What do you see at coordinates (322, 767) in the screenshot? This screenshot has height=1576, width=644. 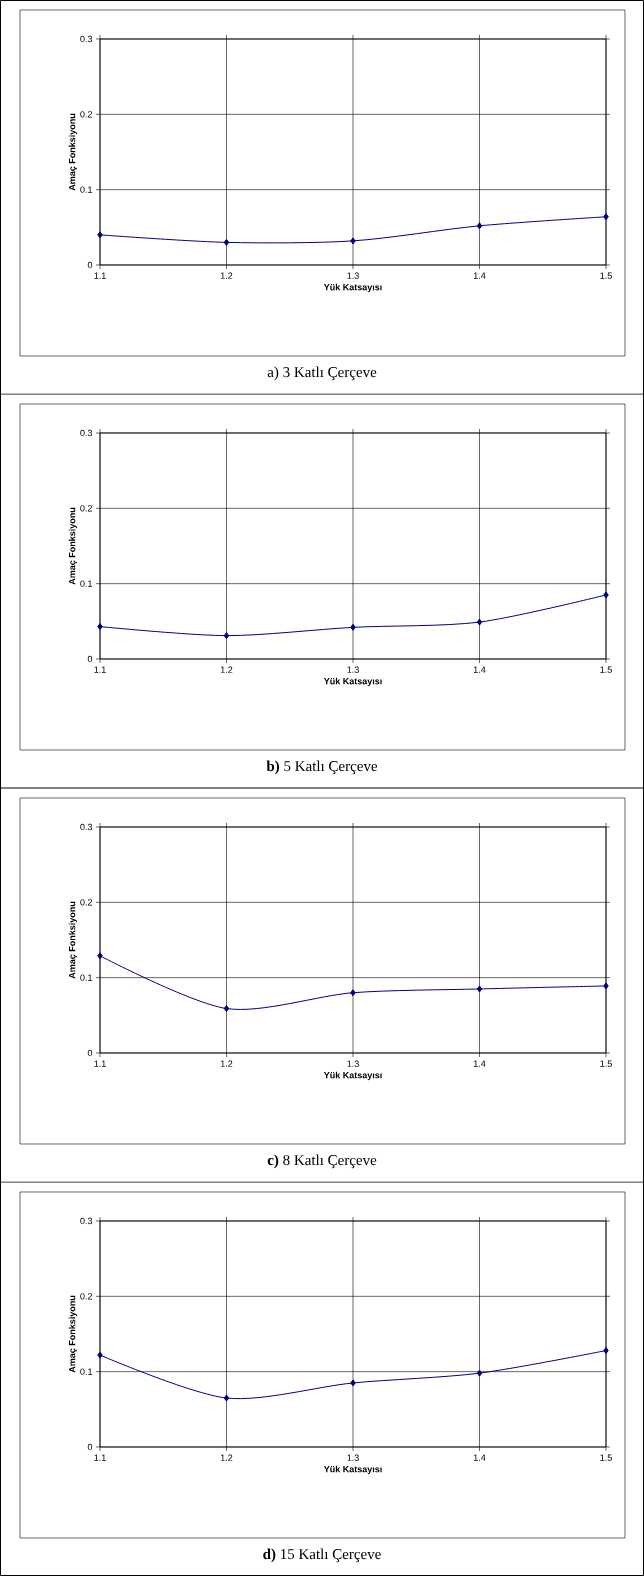 I see `text: b) 5 Katlı Çerçeve` at bounding box center [322, 767].